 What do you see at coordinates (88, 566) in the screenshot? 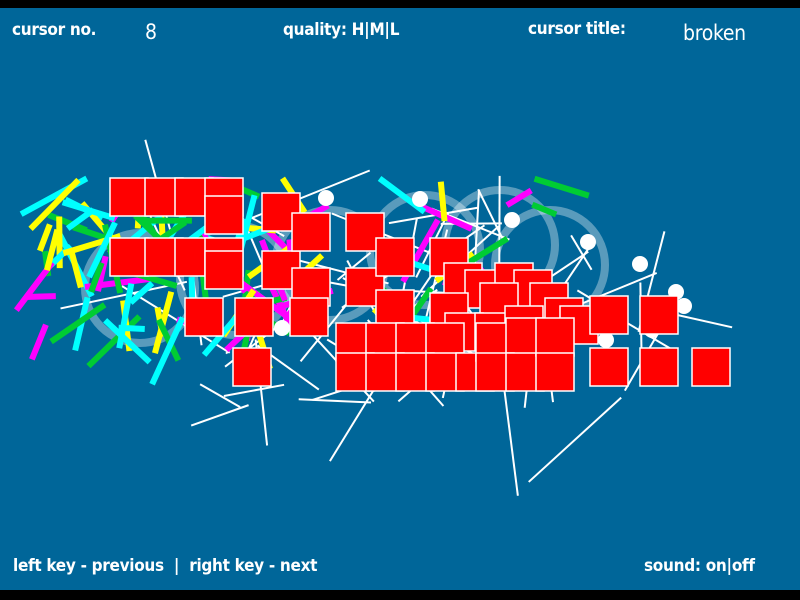
I see `previous-hint: left key - previous` at bounding box center [88, 566].